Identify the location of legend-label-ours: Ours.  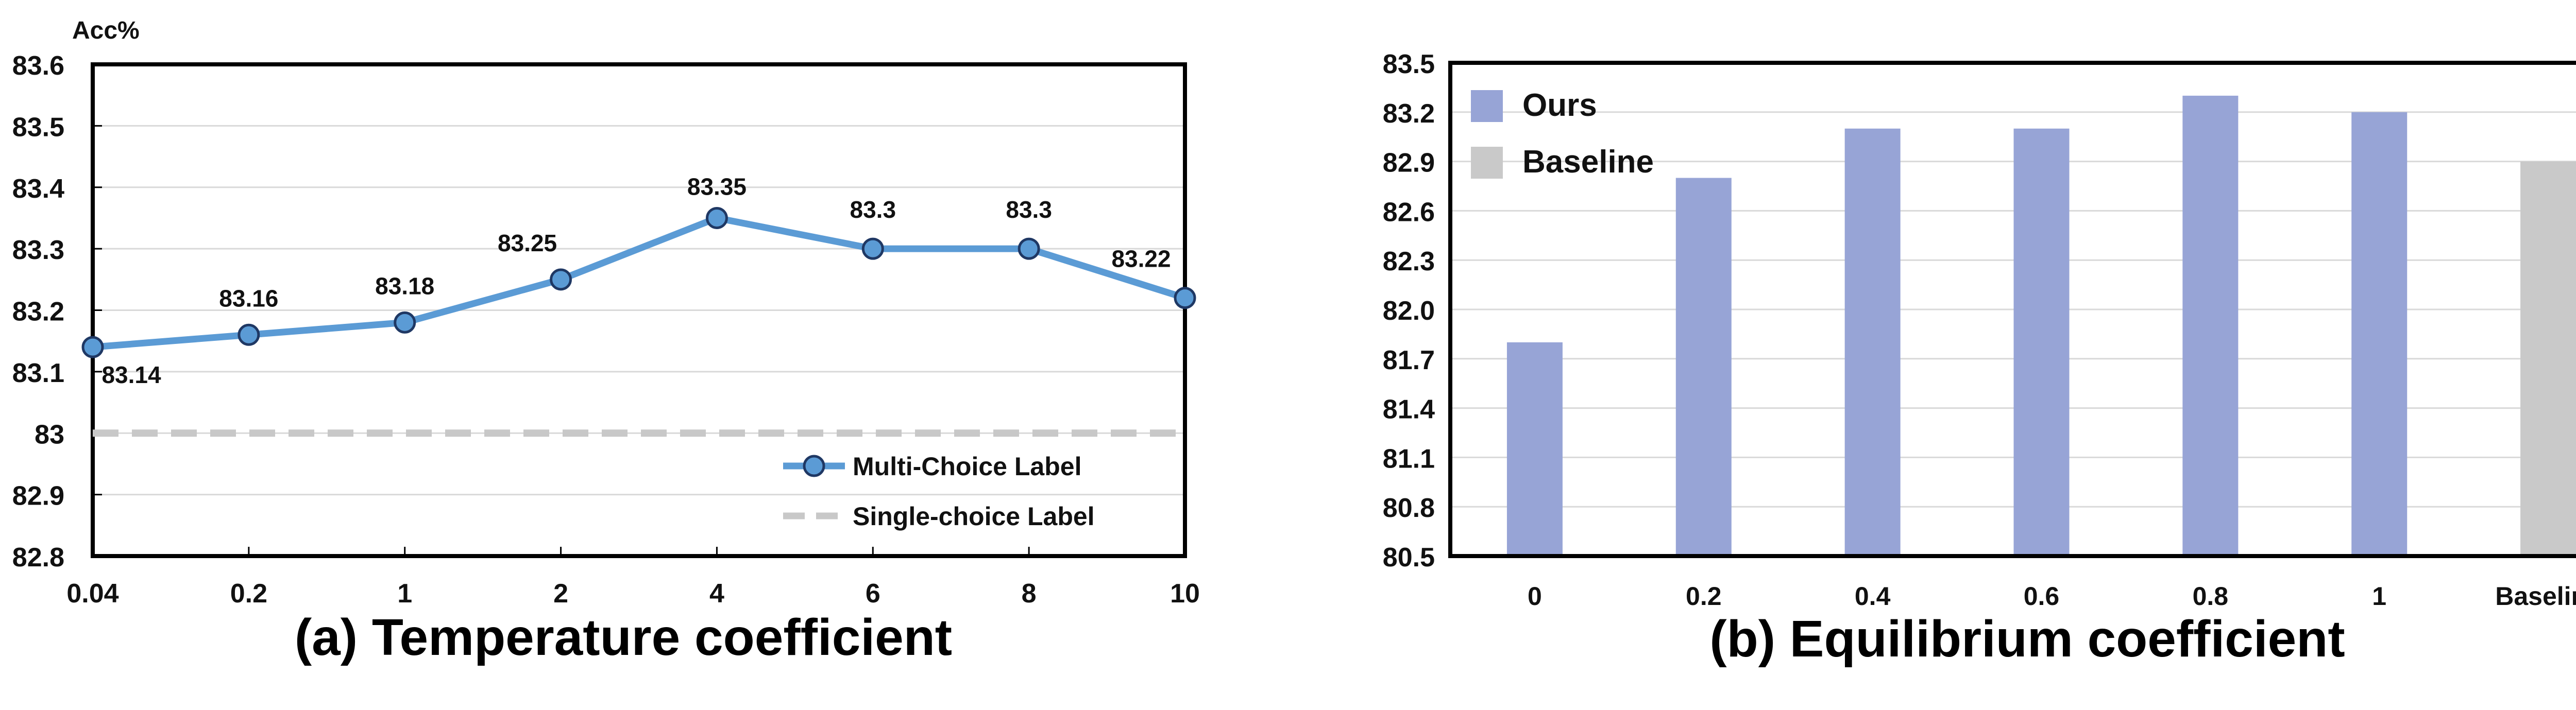
(1559, 105).